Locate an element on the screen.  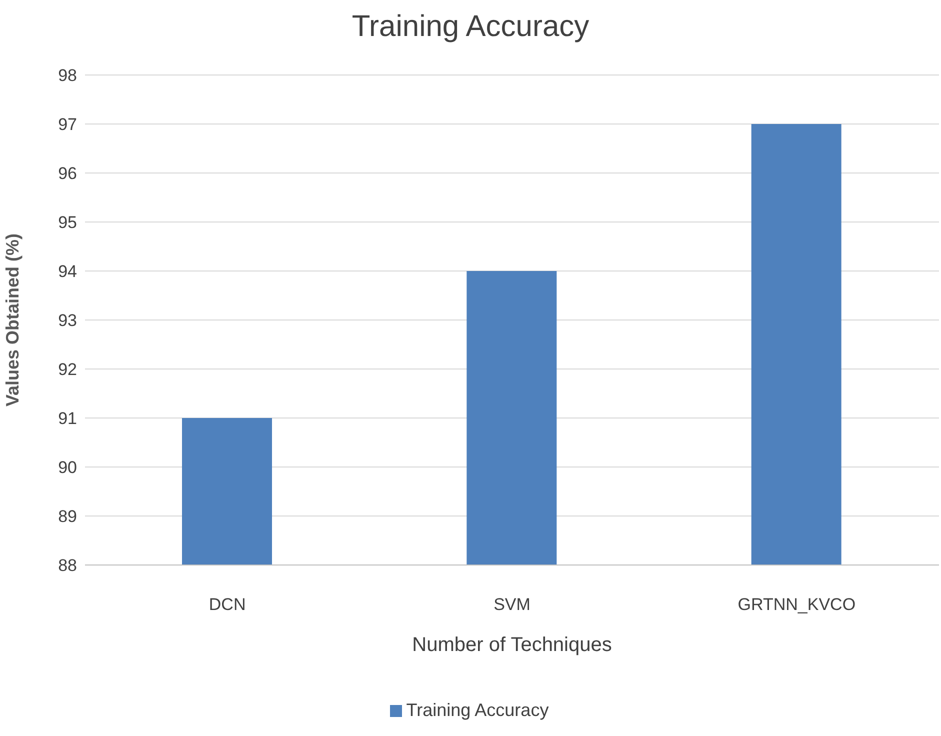
x-tick-label: GRTNN_KVCO is located at coordinates (797, 604).